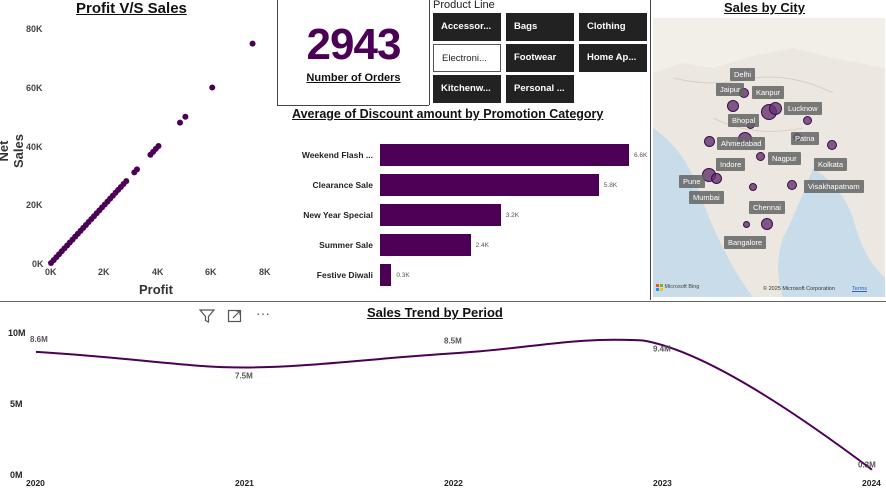  I want to click on visual-header-toolbar: ···, so click(235, 315).